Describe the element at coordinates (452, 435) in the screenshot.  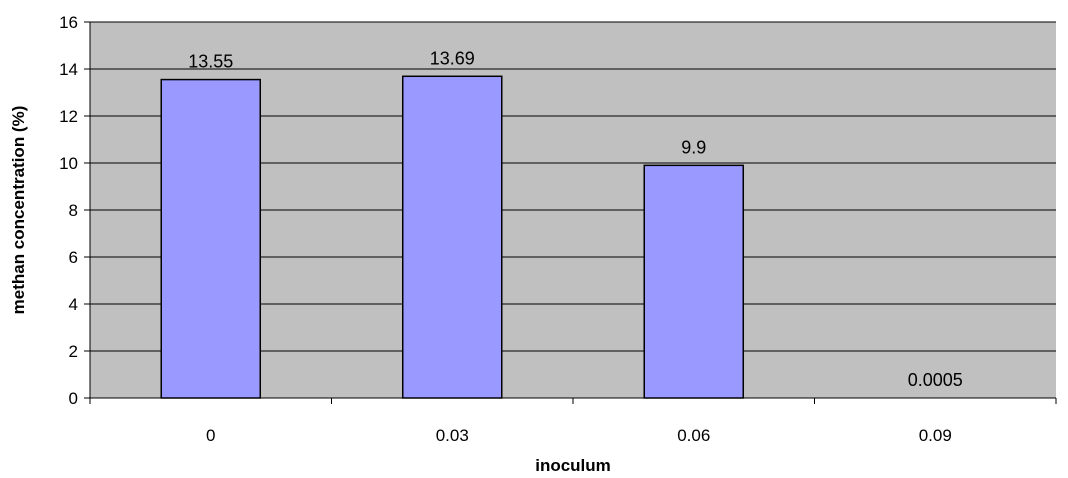
I see `x-tick-label: 0.03` at that location.